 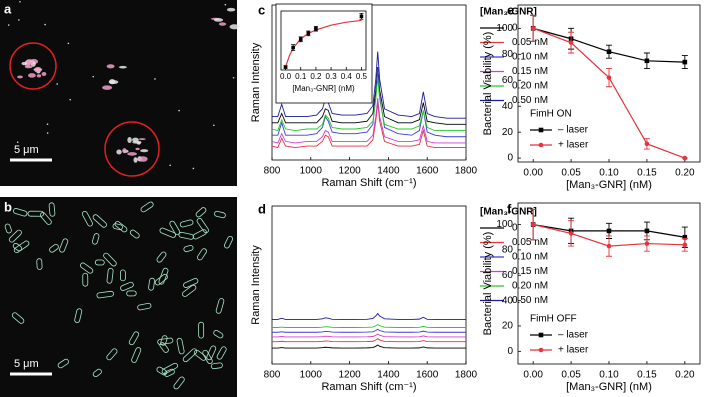 I want to click on panel-label: f, so click(x=509, y=208).